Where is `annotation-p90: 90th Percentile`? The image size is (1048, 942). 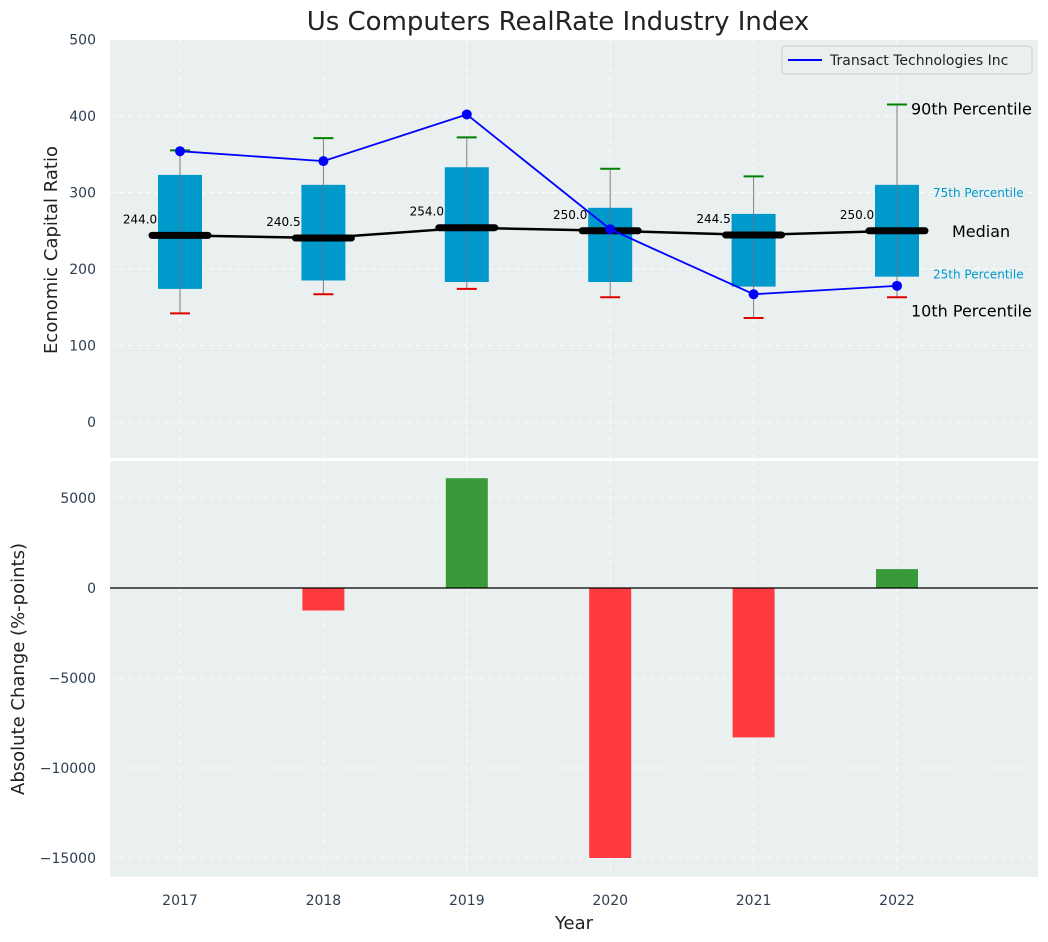
annotation-p90: 90th Percentile is located at coordinates (971, 109).